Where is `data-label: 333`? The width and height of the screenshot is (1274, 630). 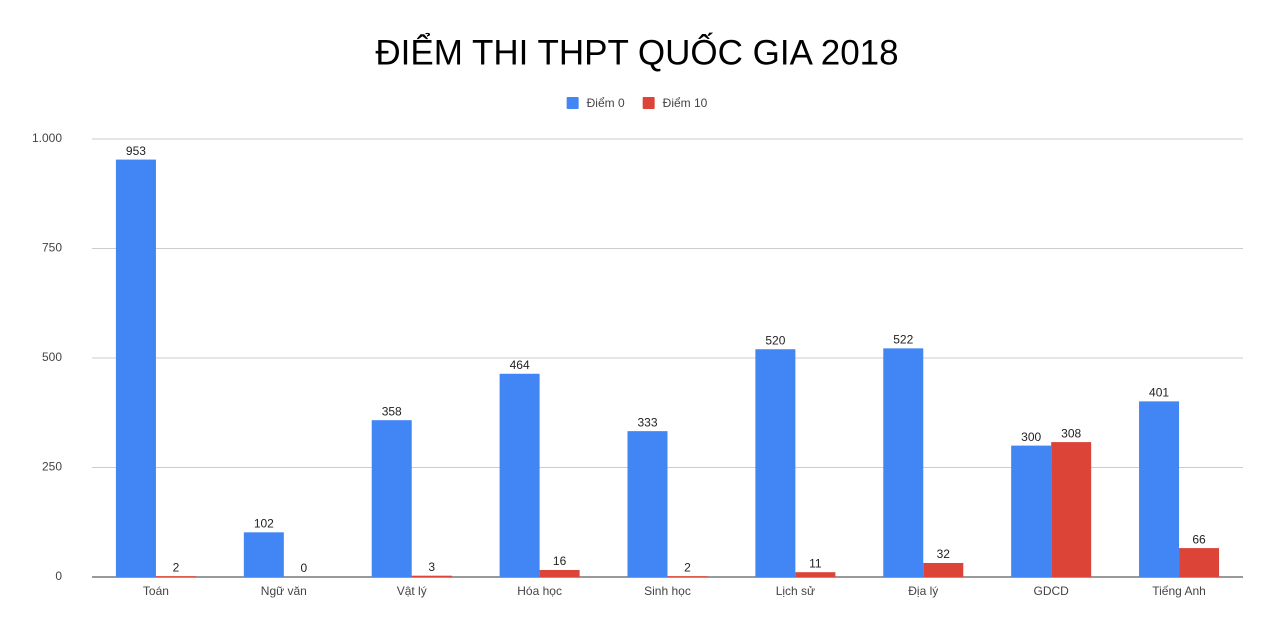
data-label: 333 is located at coordinates (647, 422).